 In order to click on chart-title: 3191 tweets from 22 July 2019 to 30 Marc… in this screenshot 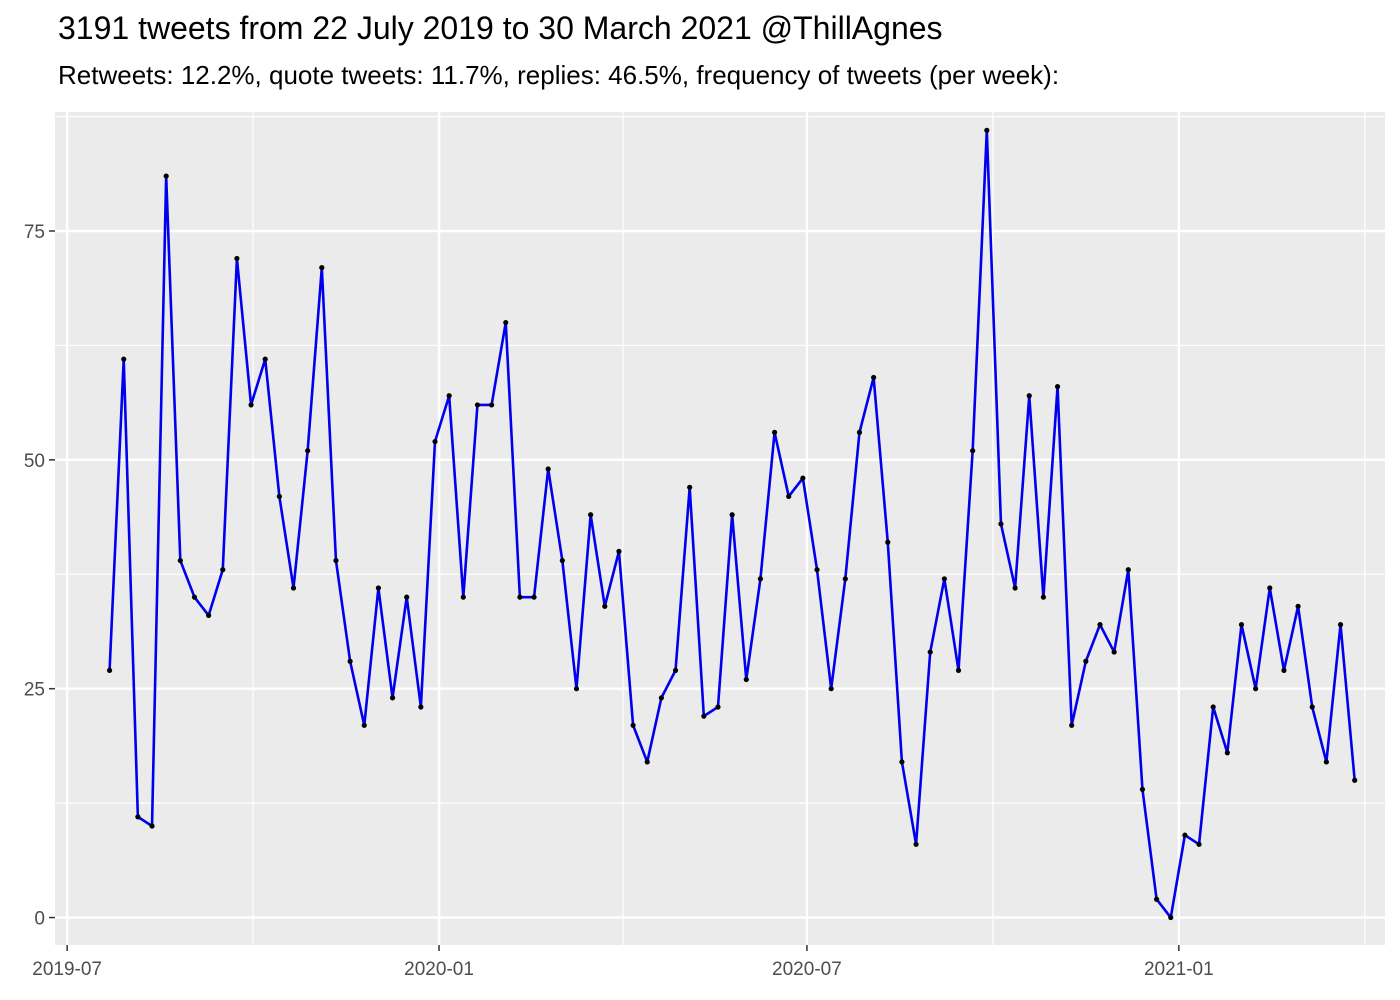, I will do `click(500, 28)`.